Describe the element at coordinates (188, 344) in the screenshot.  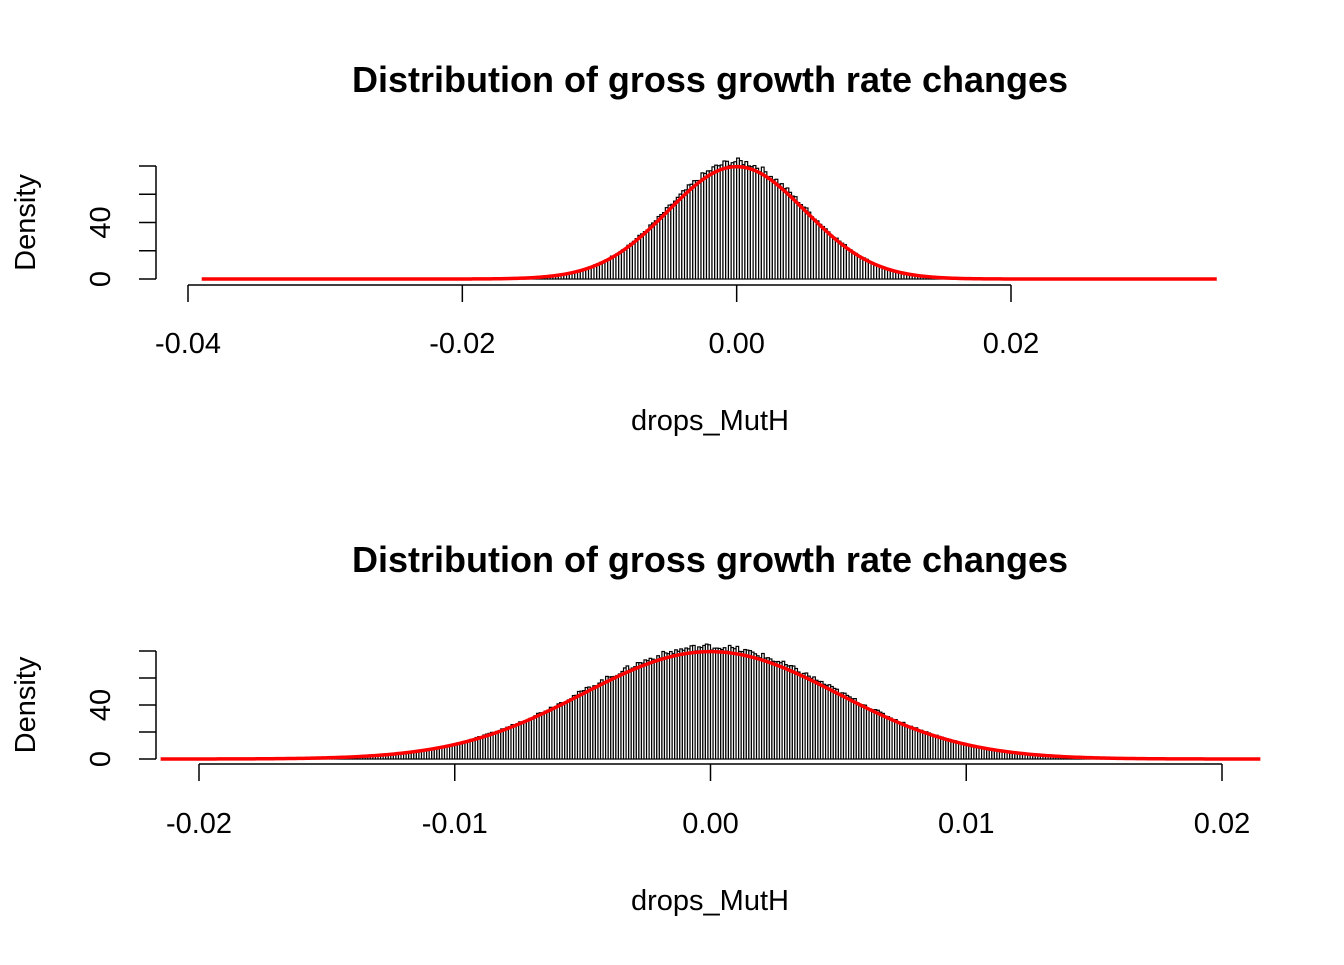
I see `x-tick-label: -0.04` at that location.